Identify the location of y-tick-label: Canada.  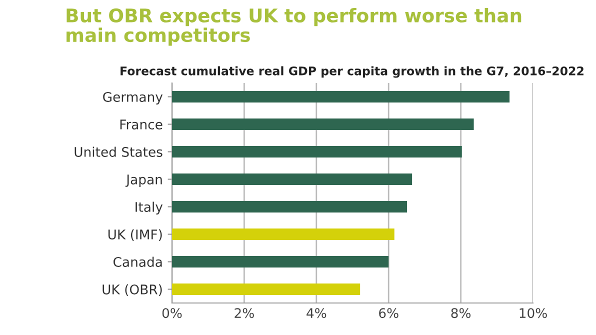
(138, 261).